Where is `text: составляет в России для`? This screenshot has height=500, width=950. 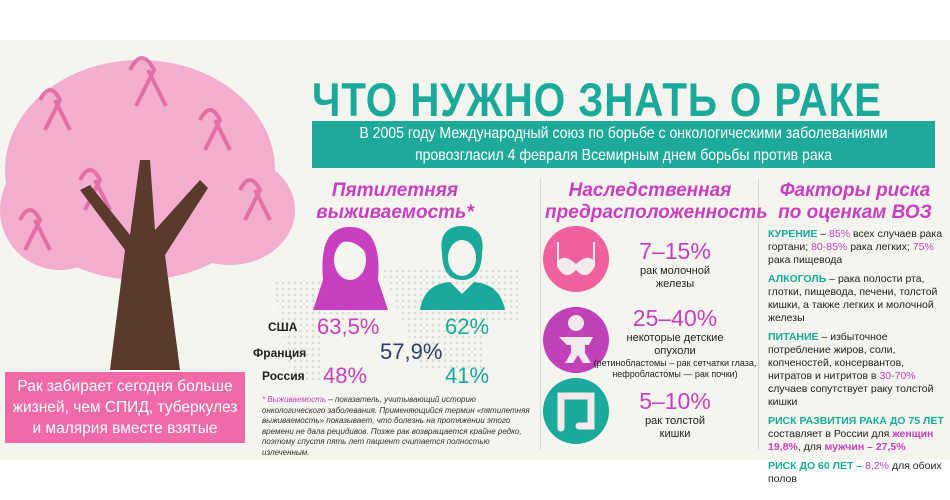 text: составляет в России для is located at coordinates (830, 434).